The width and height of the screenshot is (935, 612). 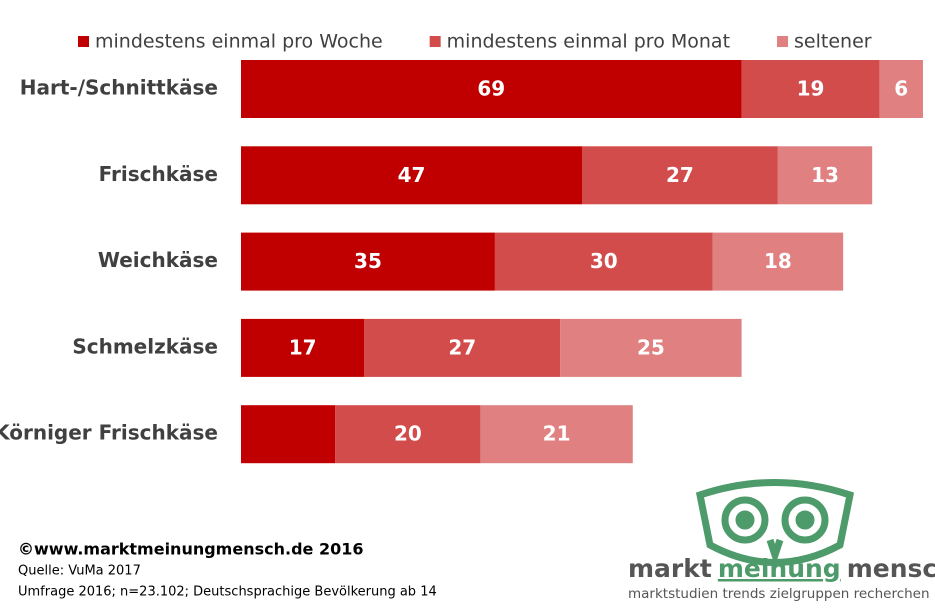 I want to click on copyright: ©www.marktmeinungmensch.de 2016, so click(x=190, y=549).